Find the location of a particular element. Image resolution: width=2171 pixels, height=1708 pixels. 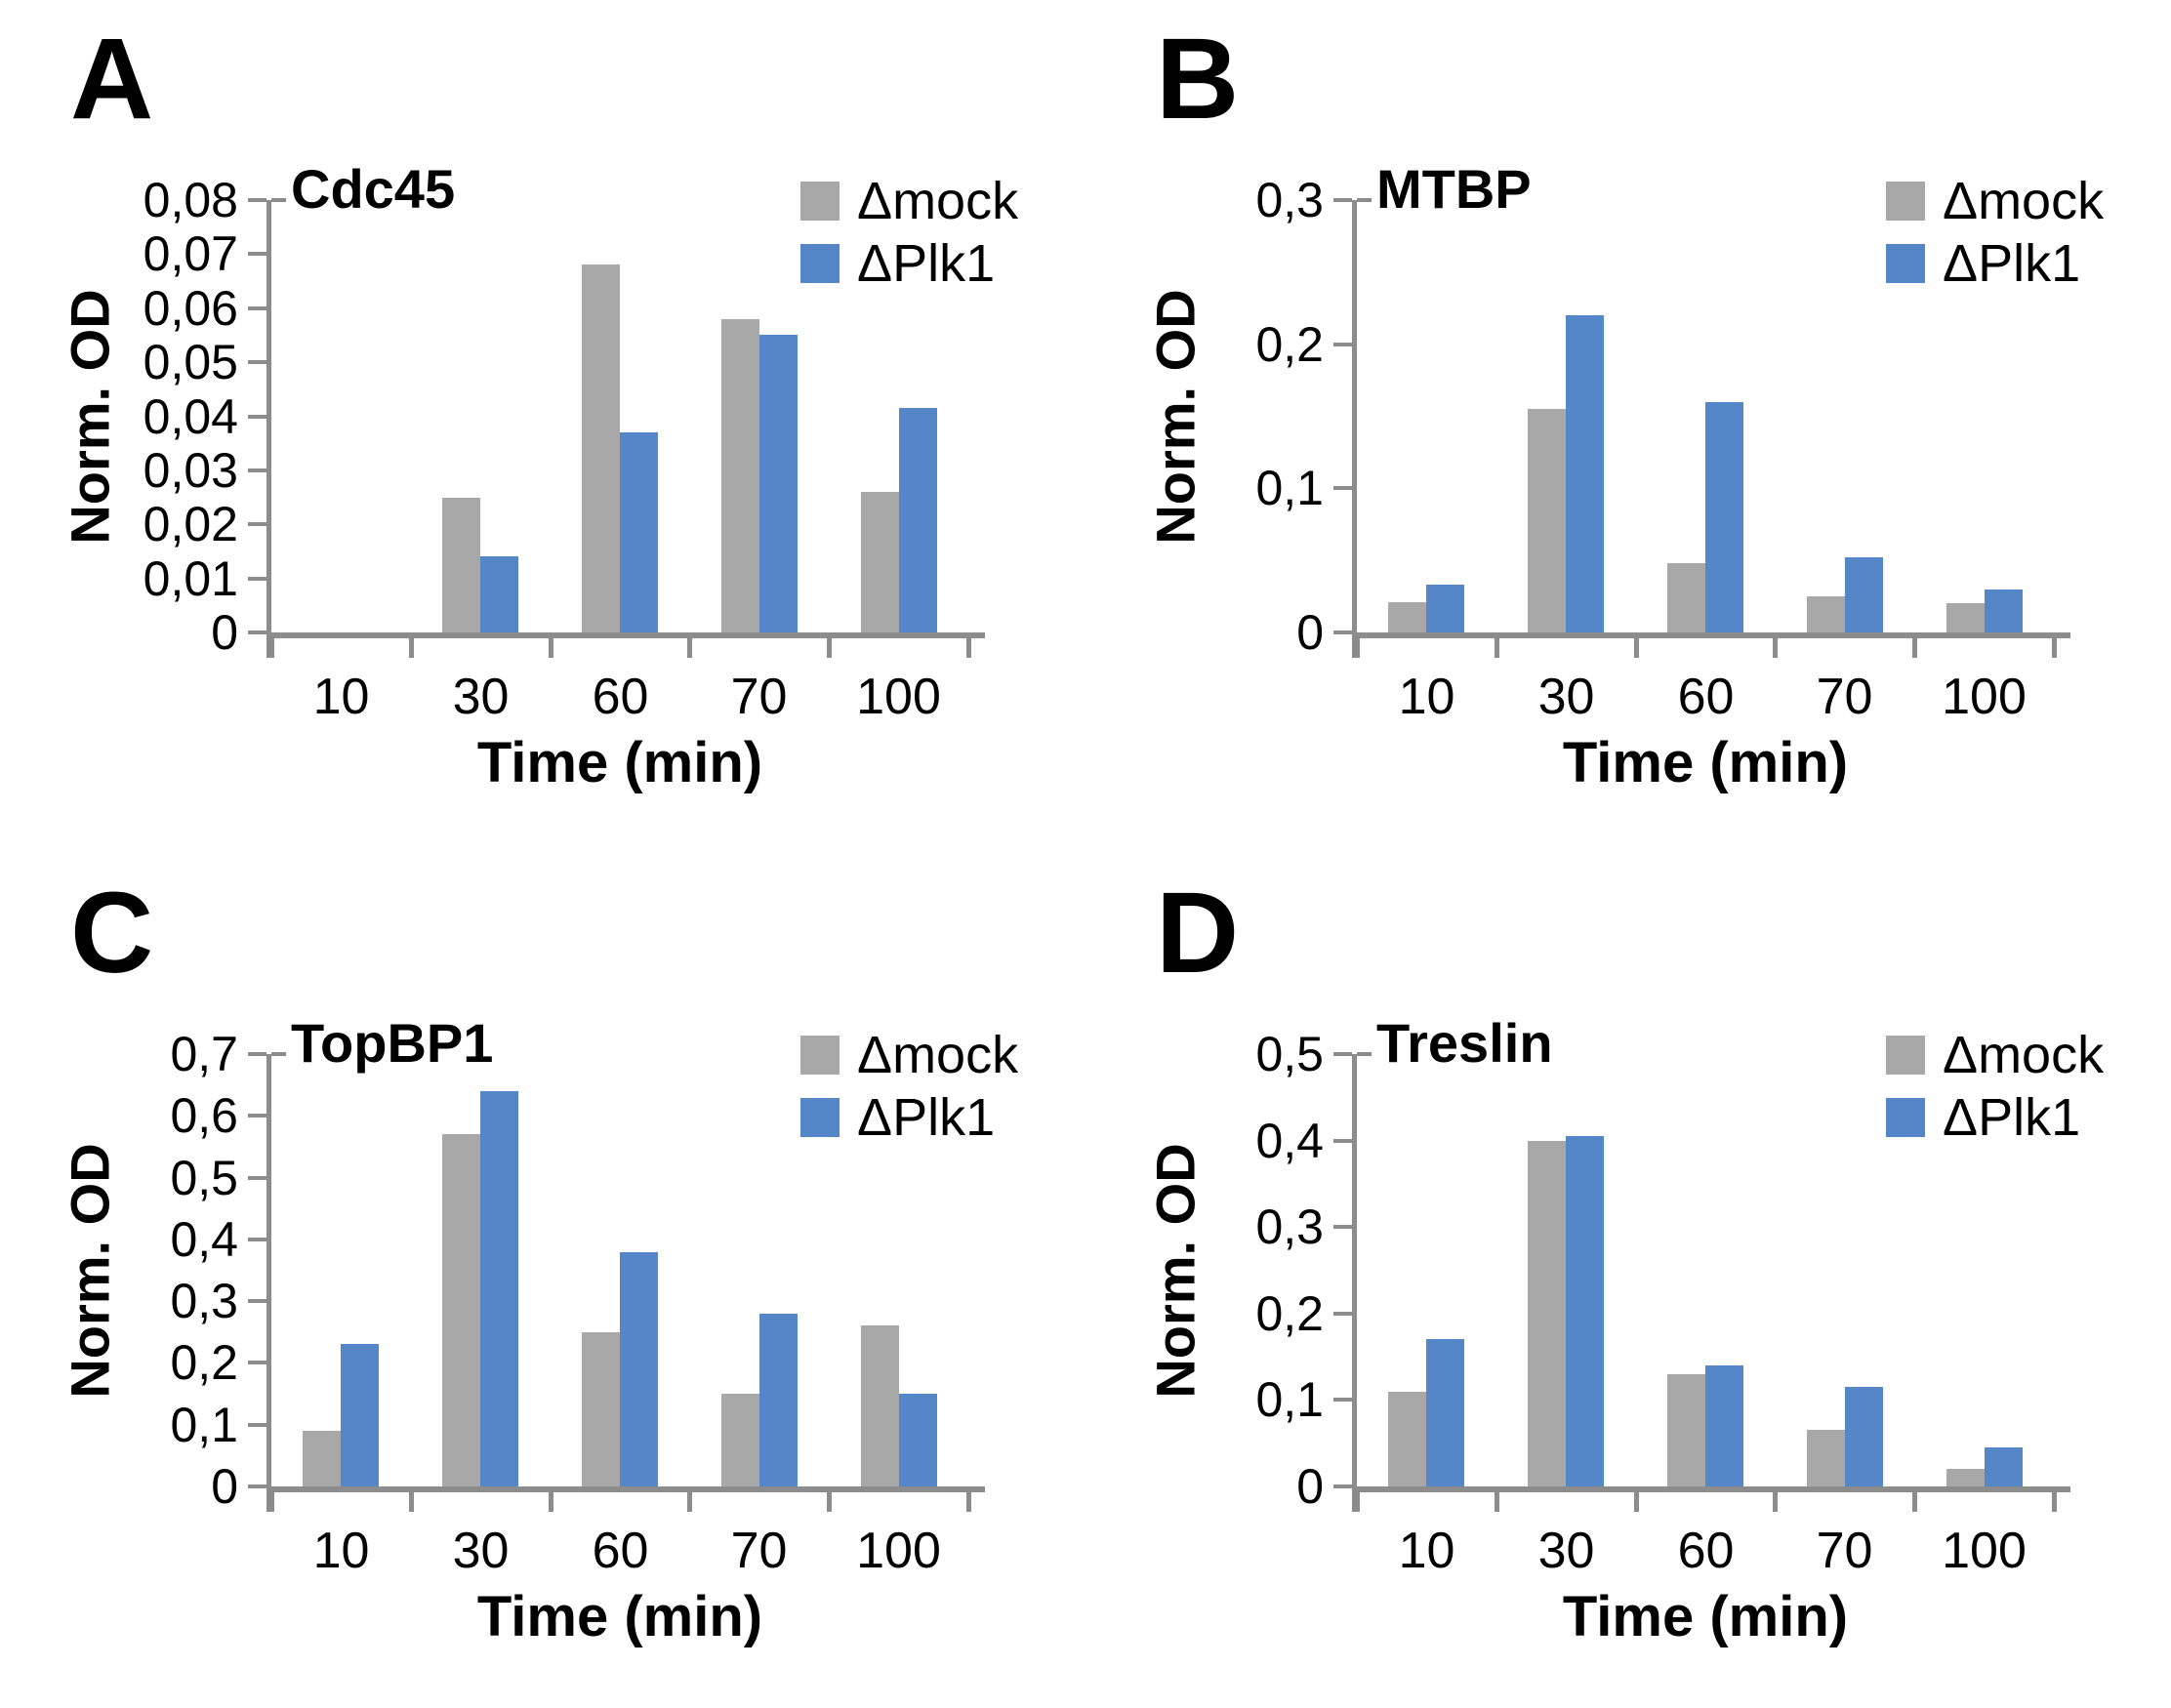

chart-title: Cdc45 is located at coordinates (373, 189).